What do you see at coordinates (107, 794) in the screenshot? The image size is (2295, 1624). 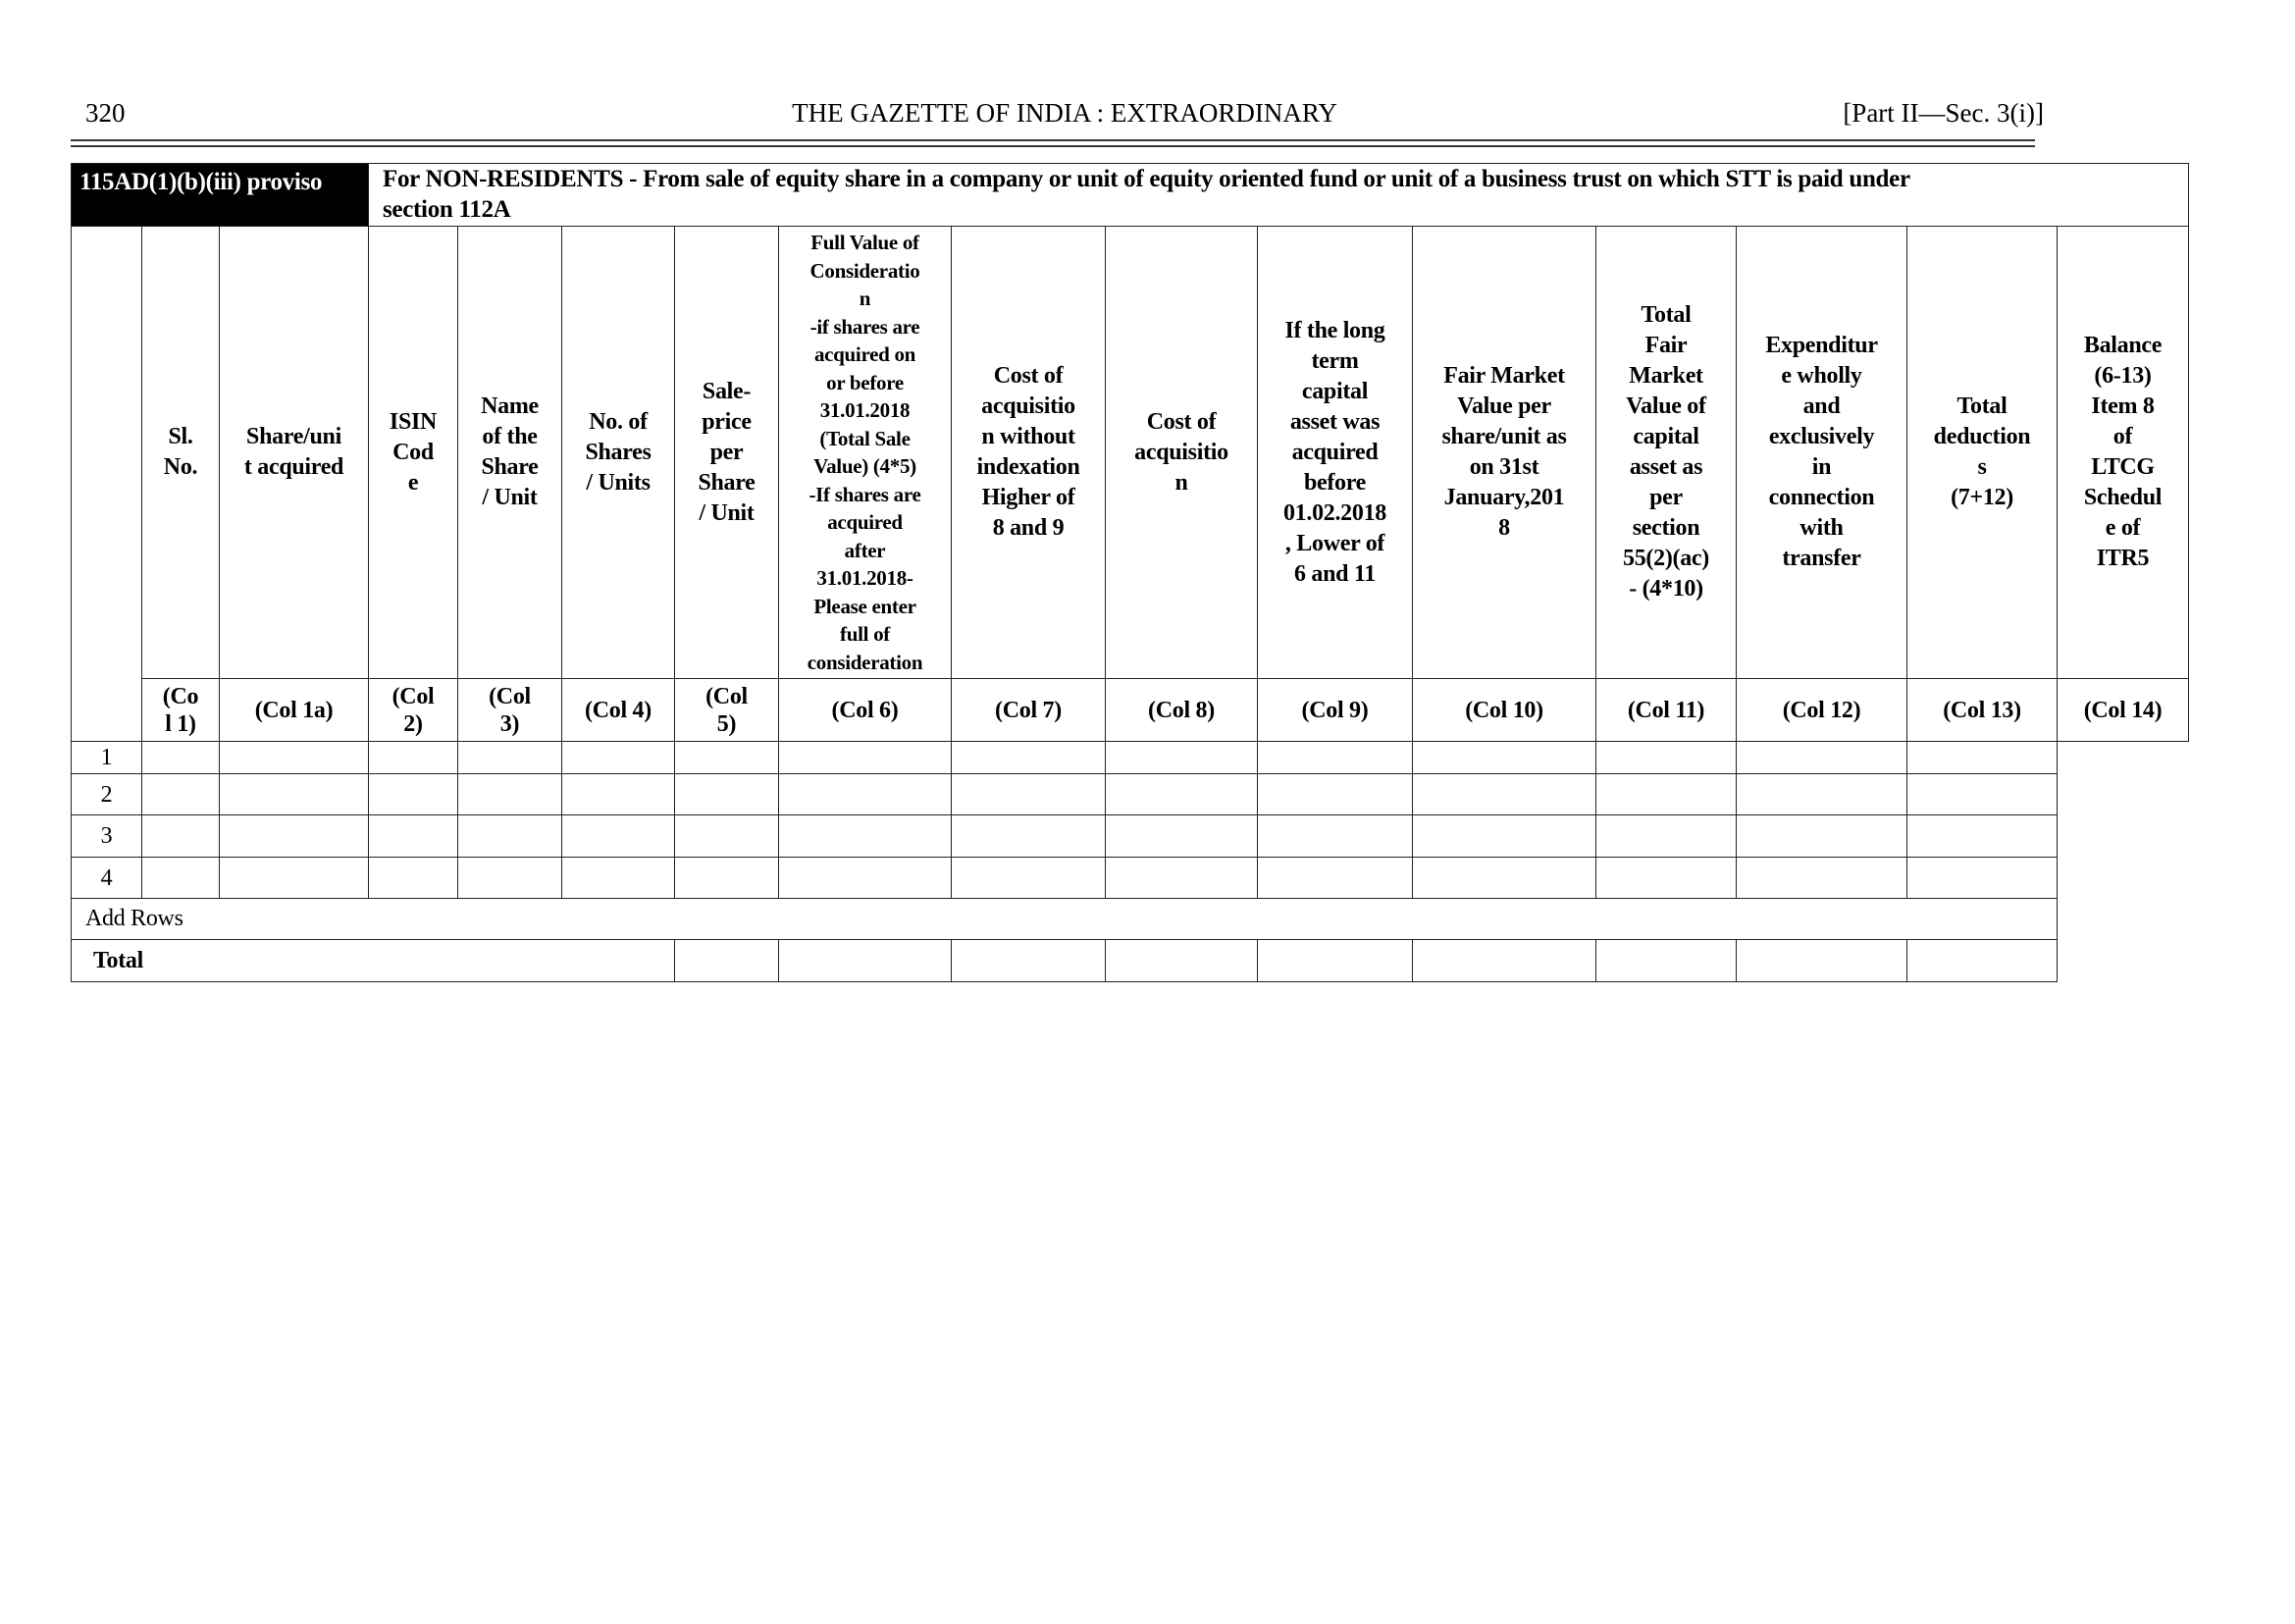 I see `row-serial-number: 2` at bounding box center [107, 794].